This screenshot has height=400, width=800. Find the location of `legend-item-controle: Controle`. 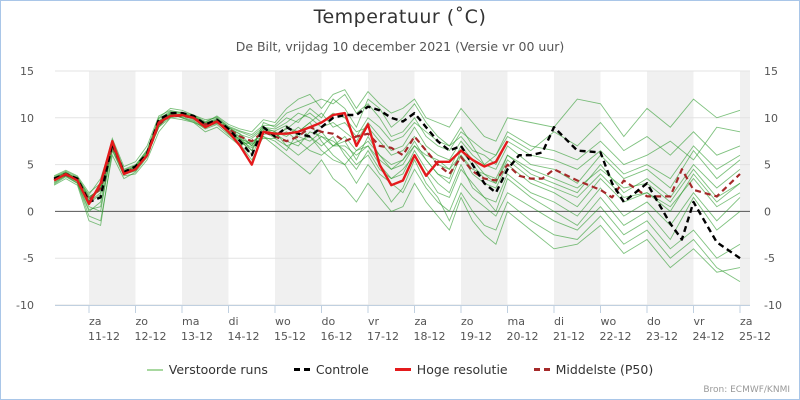

legend-item-controle: Controle is located at coordinates (331, 369).